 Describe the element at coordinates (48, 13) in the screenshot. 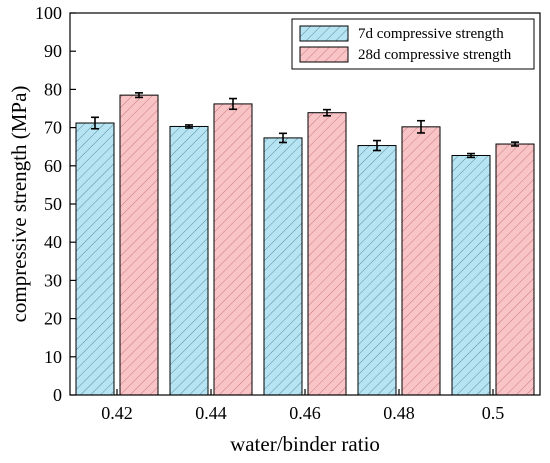

I see `y-tick-label: 100` at that location.